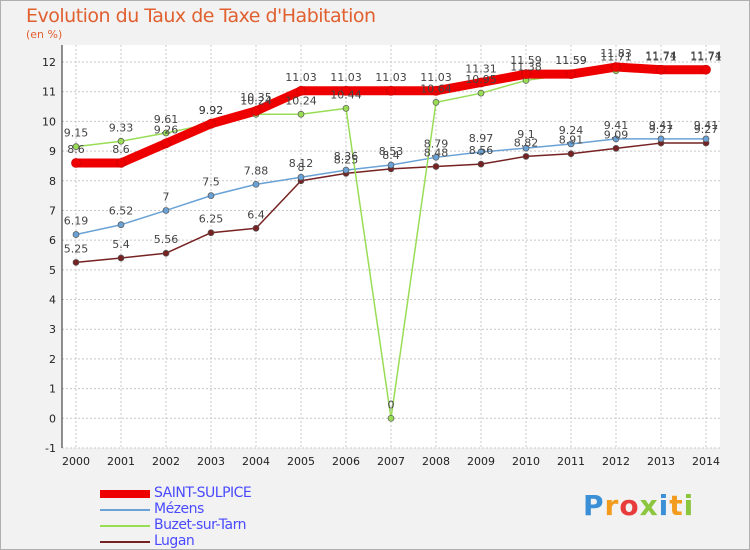 The height and width of the screenshot is (550, 750). What do you see at coordinates (125, 526) in the screenshot?
I see `legend-swatch-buzet-sur-tarn` at bounding box center [125, 526].